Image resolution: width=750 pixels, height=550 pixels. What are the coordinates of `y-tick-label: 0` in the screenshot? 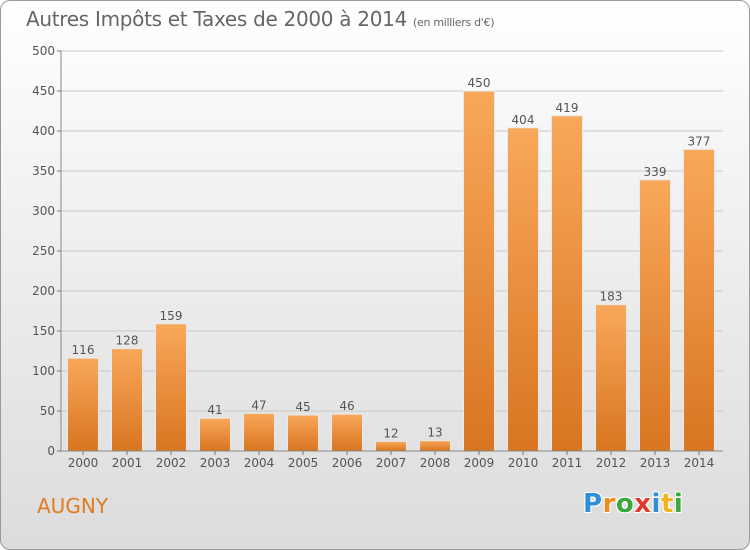 It's located at (51, 451).